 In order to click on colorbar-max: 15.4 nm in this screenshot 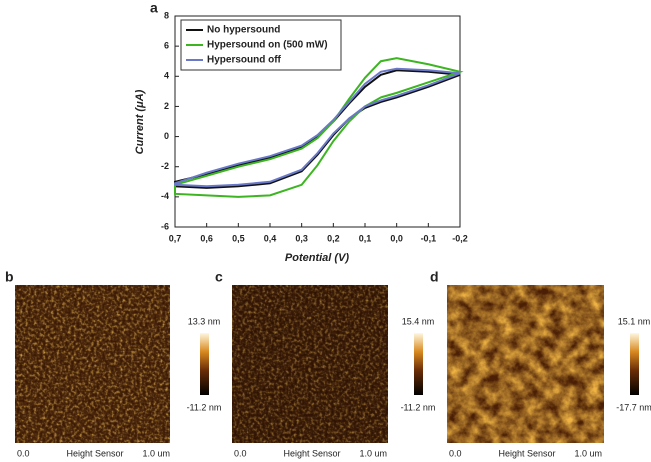, I will do `click(418, 321)`.